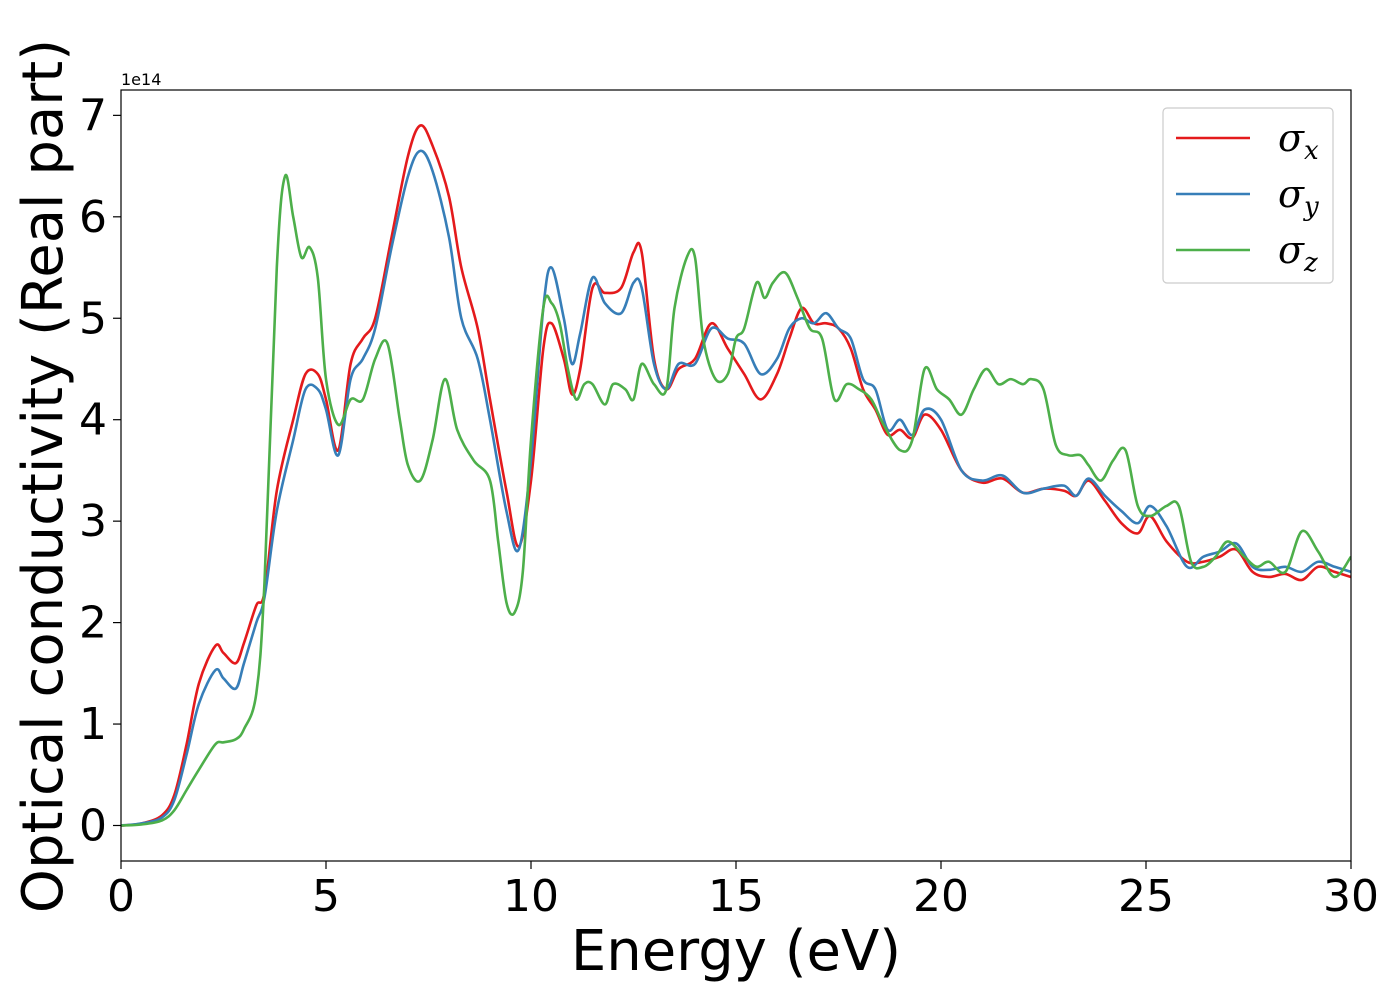  Describe the element at coordinates (93, 724) in the screenshot. I see `y-tick-label: 1` at that location.